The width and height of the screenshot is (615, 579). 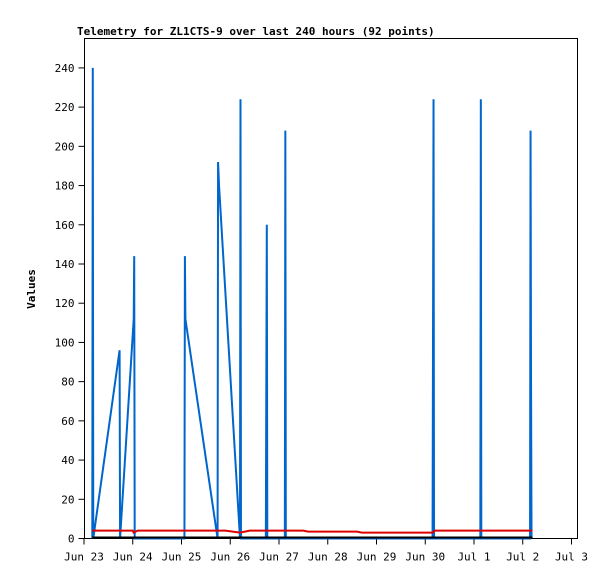 I want to click on y-tick-label: 220, so click(x=65, y=107).